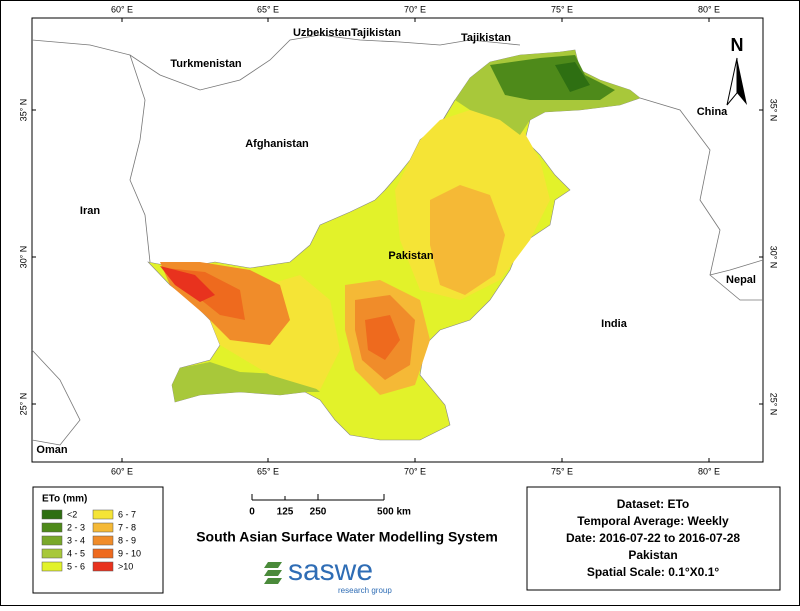  What do you see at coordinates (76, 527) in the screenshot?
I see `legend-label: 2 - 3` at bounding box center [76, 527].